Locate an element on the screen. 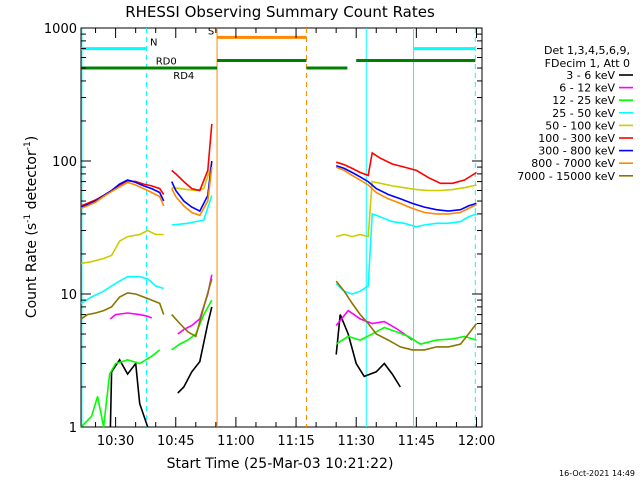 This screenshot has width=640, height=480. x-tick-label-0: 10:30 is located at coordinates (115, 441).